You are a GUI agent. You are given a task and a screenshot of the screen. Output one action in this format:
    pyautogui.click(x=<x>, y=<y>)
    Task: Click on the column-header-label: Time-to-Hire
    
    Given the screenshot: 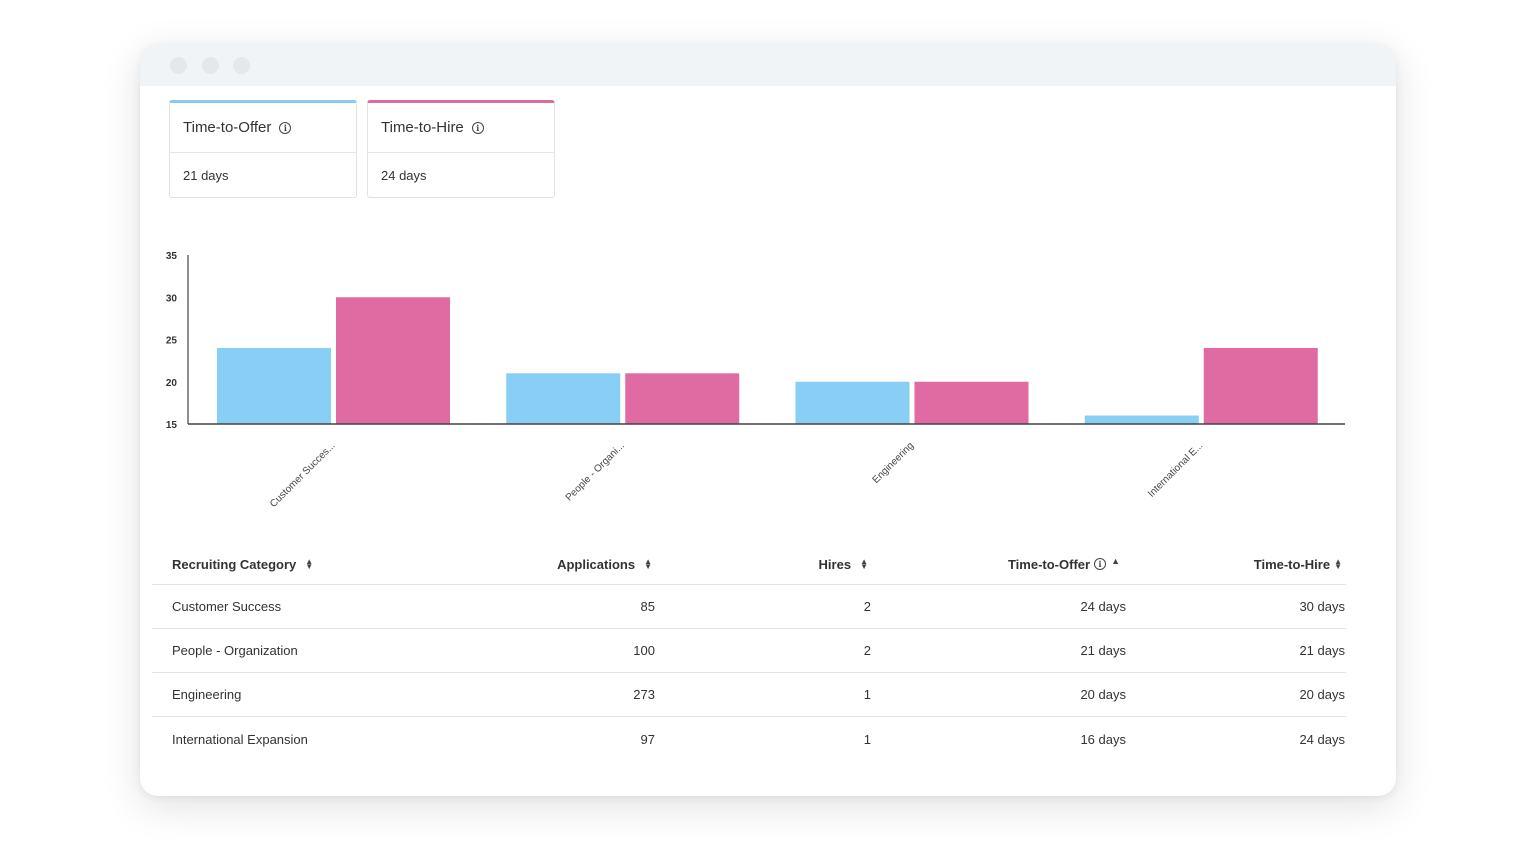 What is the action you would take?
    pyautogui.click(x=1292, y=564)
    